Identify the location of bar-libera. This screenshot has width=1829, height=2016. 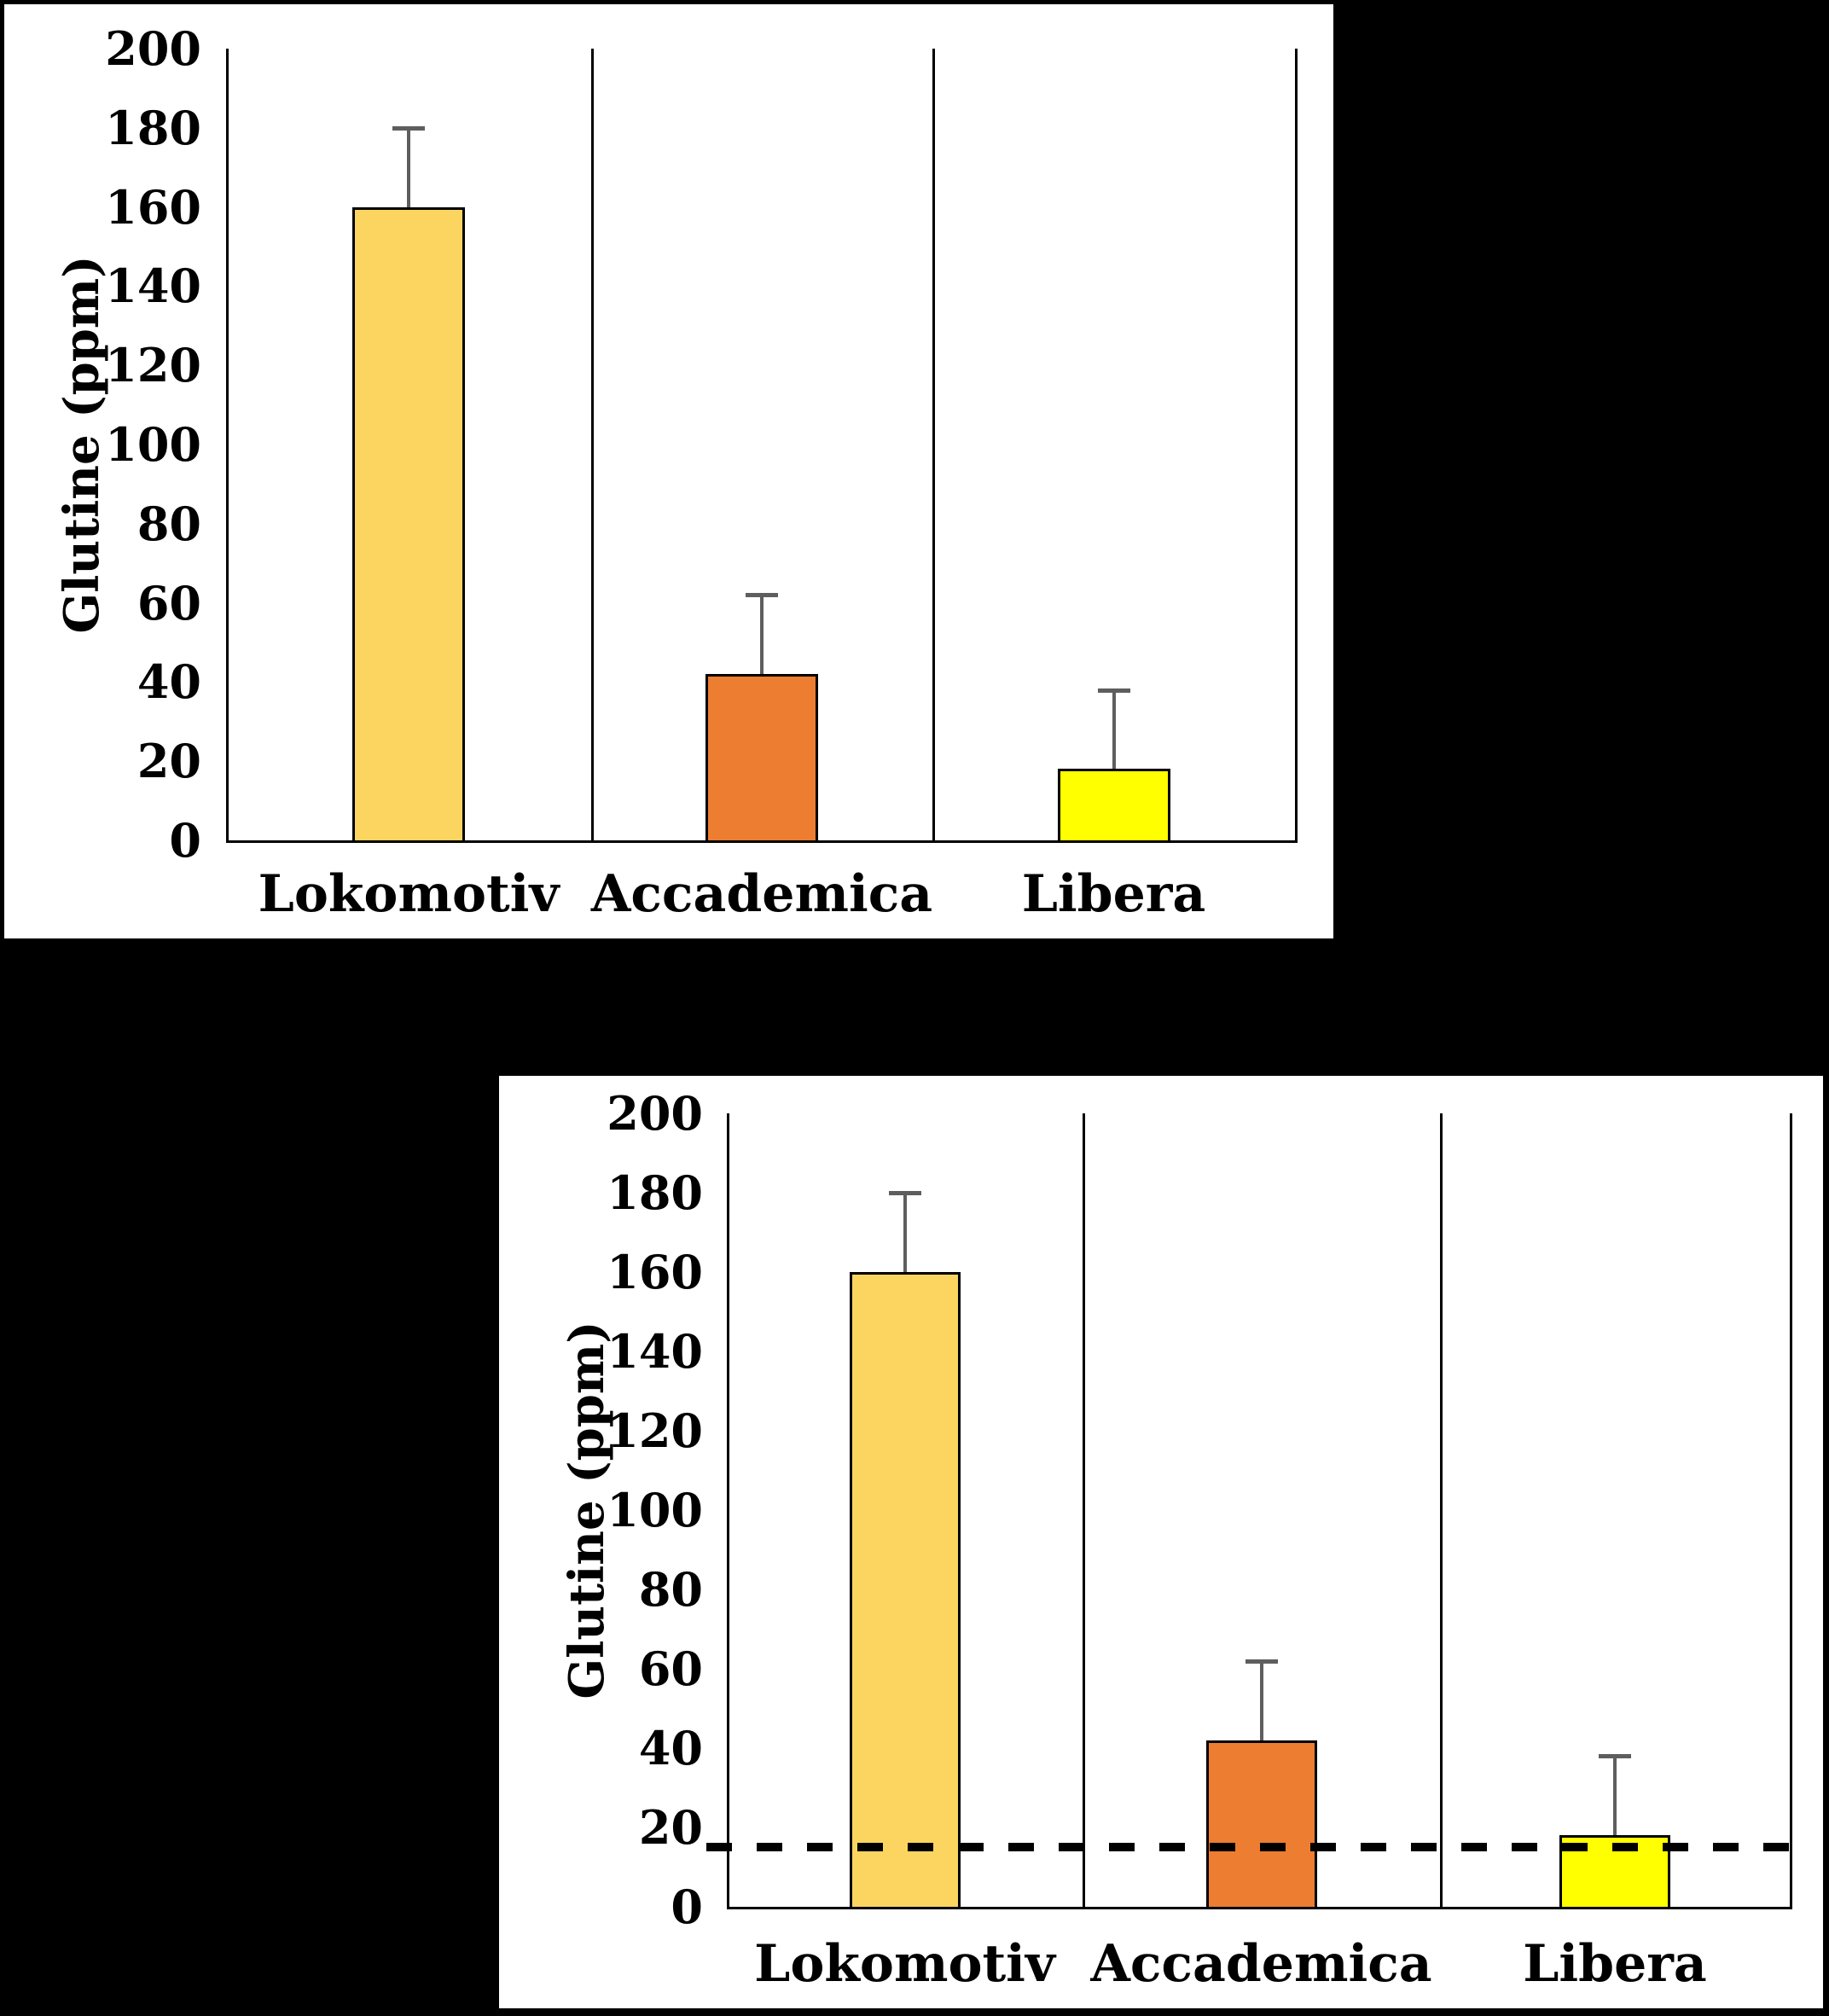
(1113, 806).